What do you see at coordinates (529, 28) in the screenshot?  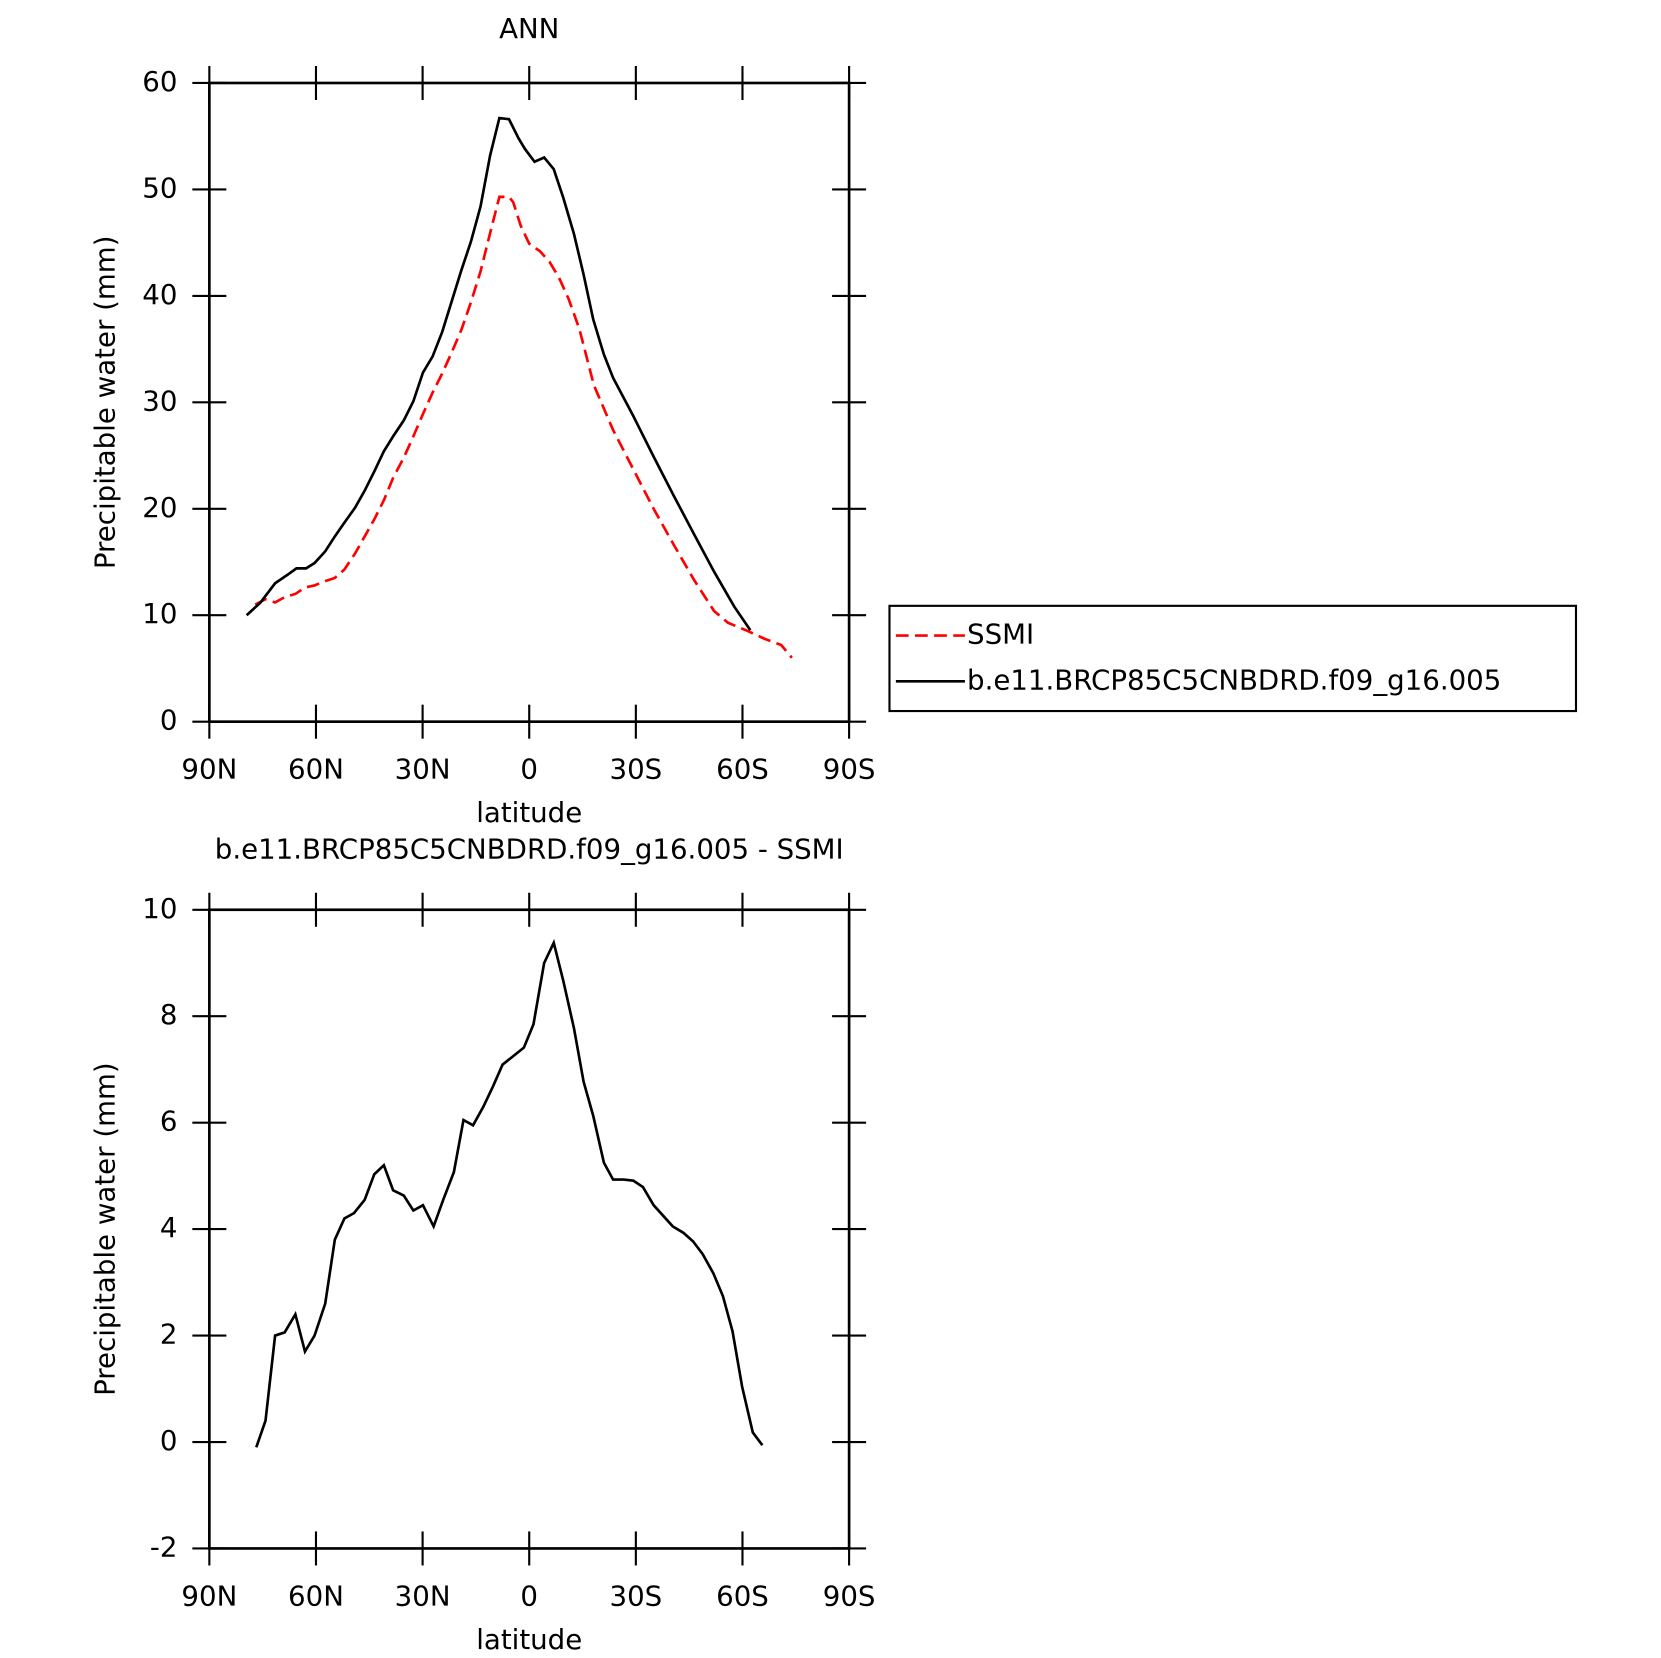 I see `chart-title: ANN` at bounding box center [529, 28].